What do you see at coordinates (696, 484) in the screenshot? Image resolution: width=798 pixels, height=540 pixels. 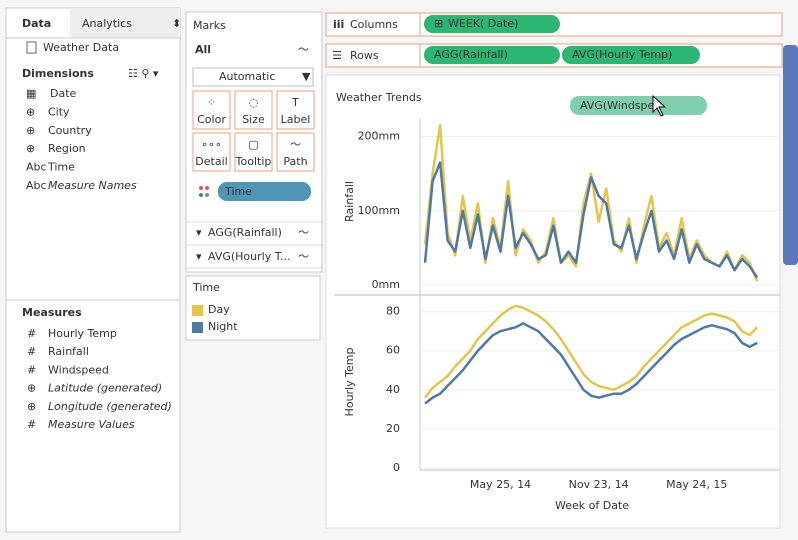 I see `x-tick-label: May 24, 15` at bounding box center [696, 484].